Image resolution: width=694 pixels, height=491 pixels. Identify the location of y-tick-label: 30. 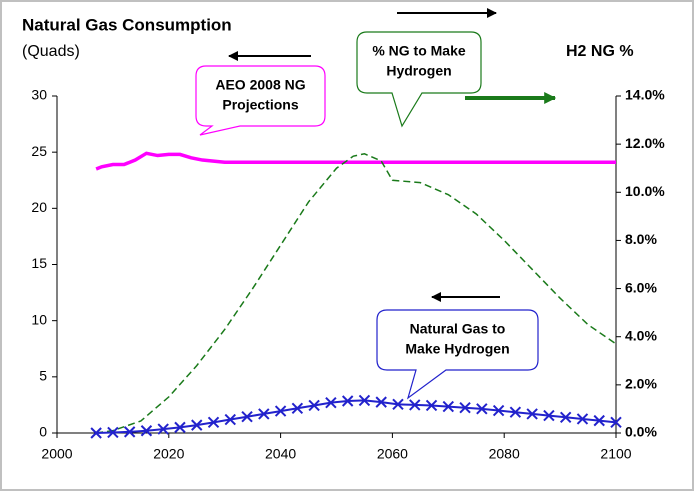
(39, 95).